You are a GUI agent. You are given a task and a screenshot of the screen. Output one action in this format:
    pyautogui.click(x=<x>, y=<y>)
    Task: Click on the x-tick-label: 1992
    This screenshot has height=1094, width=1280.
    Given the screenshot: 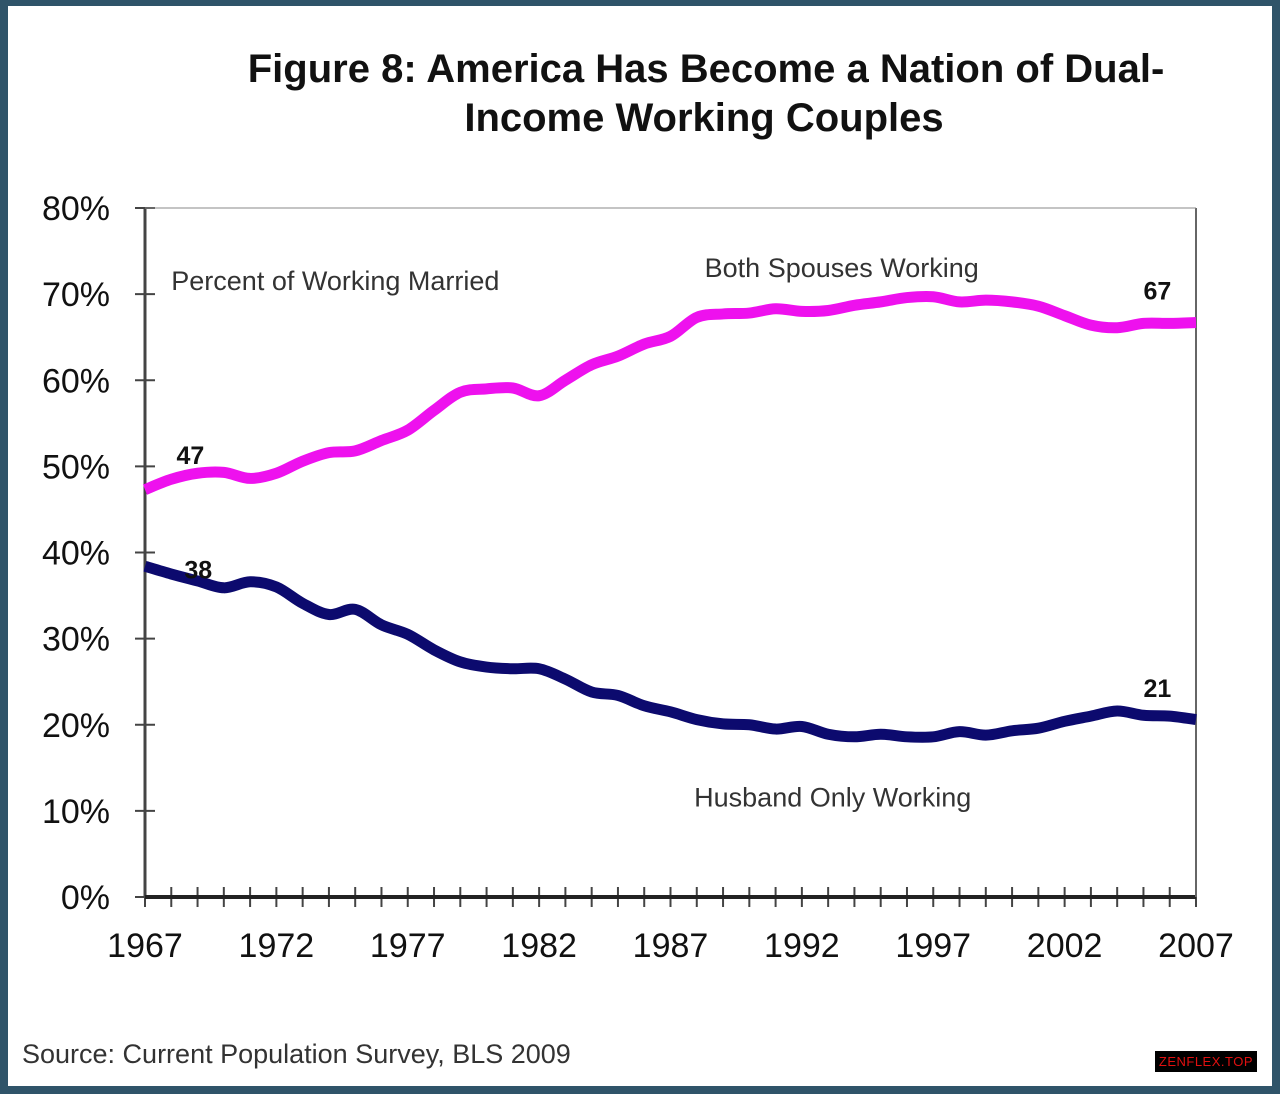 What is the action you would take?
    pyautogui.click(x=802, y=946)
    